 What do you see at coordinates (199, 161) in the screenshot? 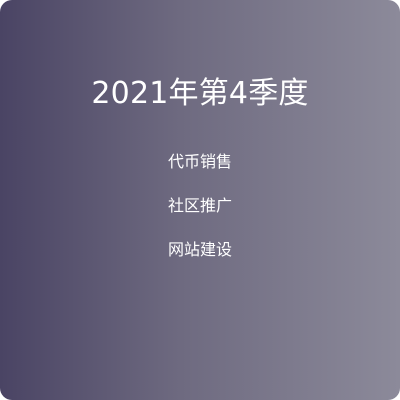
I see `milestone-item: 代币销售` at bounding box center [199, 161].